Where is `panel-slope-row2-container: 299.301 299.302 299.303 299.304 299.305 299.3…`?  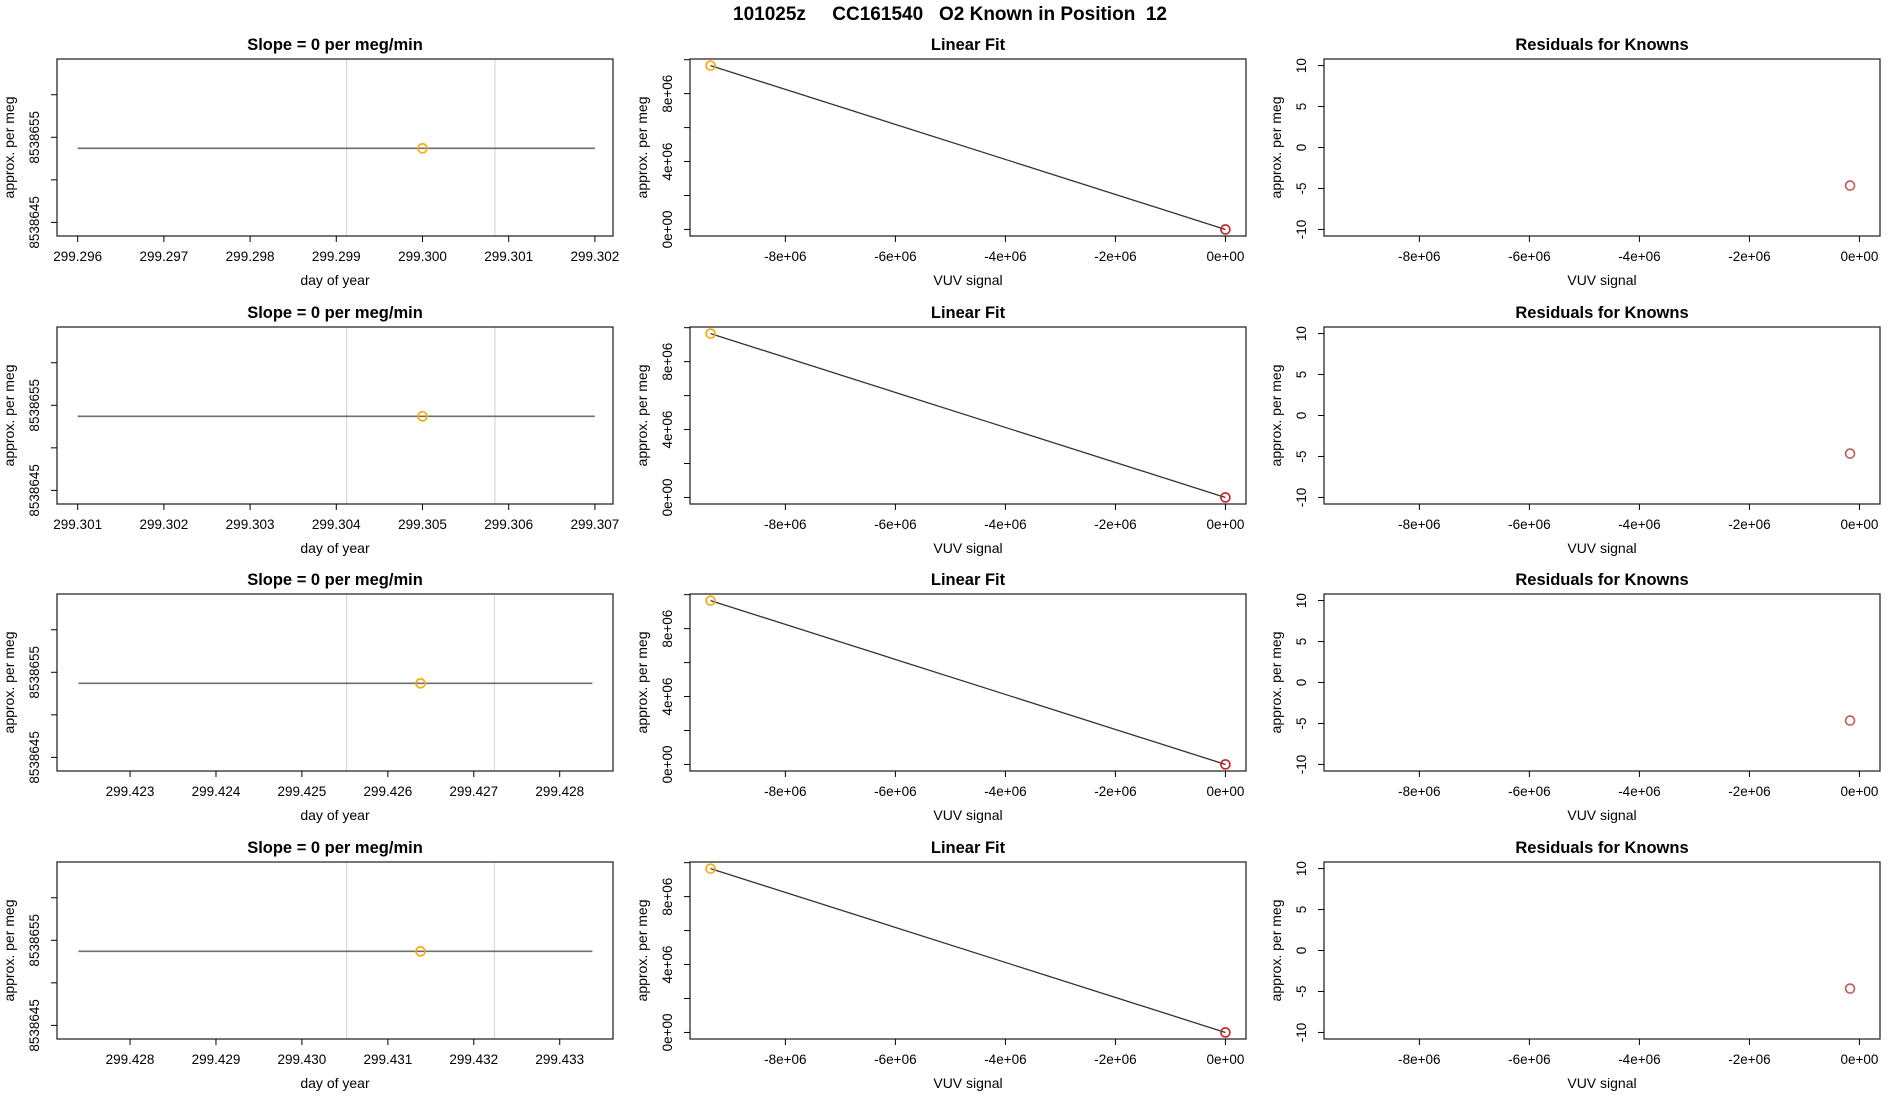
panel-slope-row2-container: 299.301 299.302 299.303 299.304 299.305 299.3… is located at coordinates (316, 435).